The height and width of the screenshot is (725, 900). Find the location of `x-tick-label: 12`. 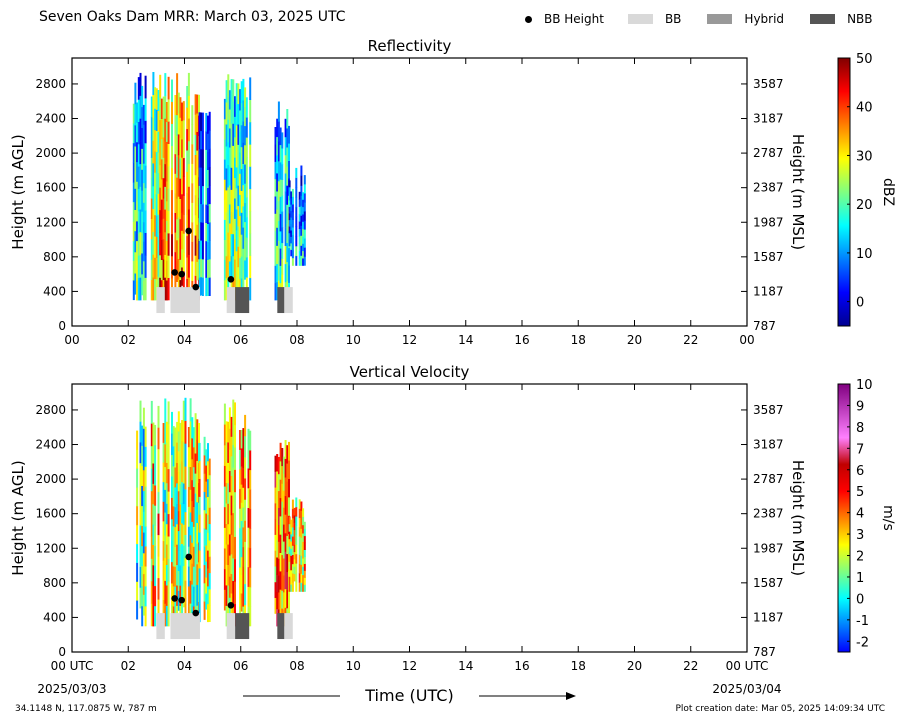

x-tick-label: 12 is located at coordinates (409, 340).